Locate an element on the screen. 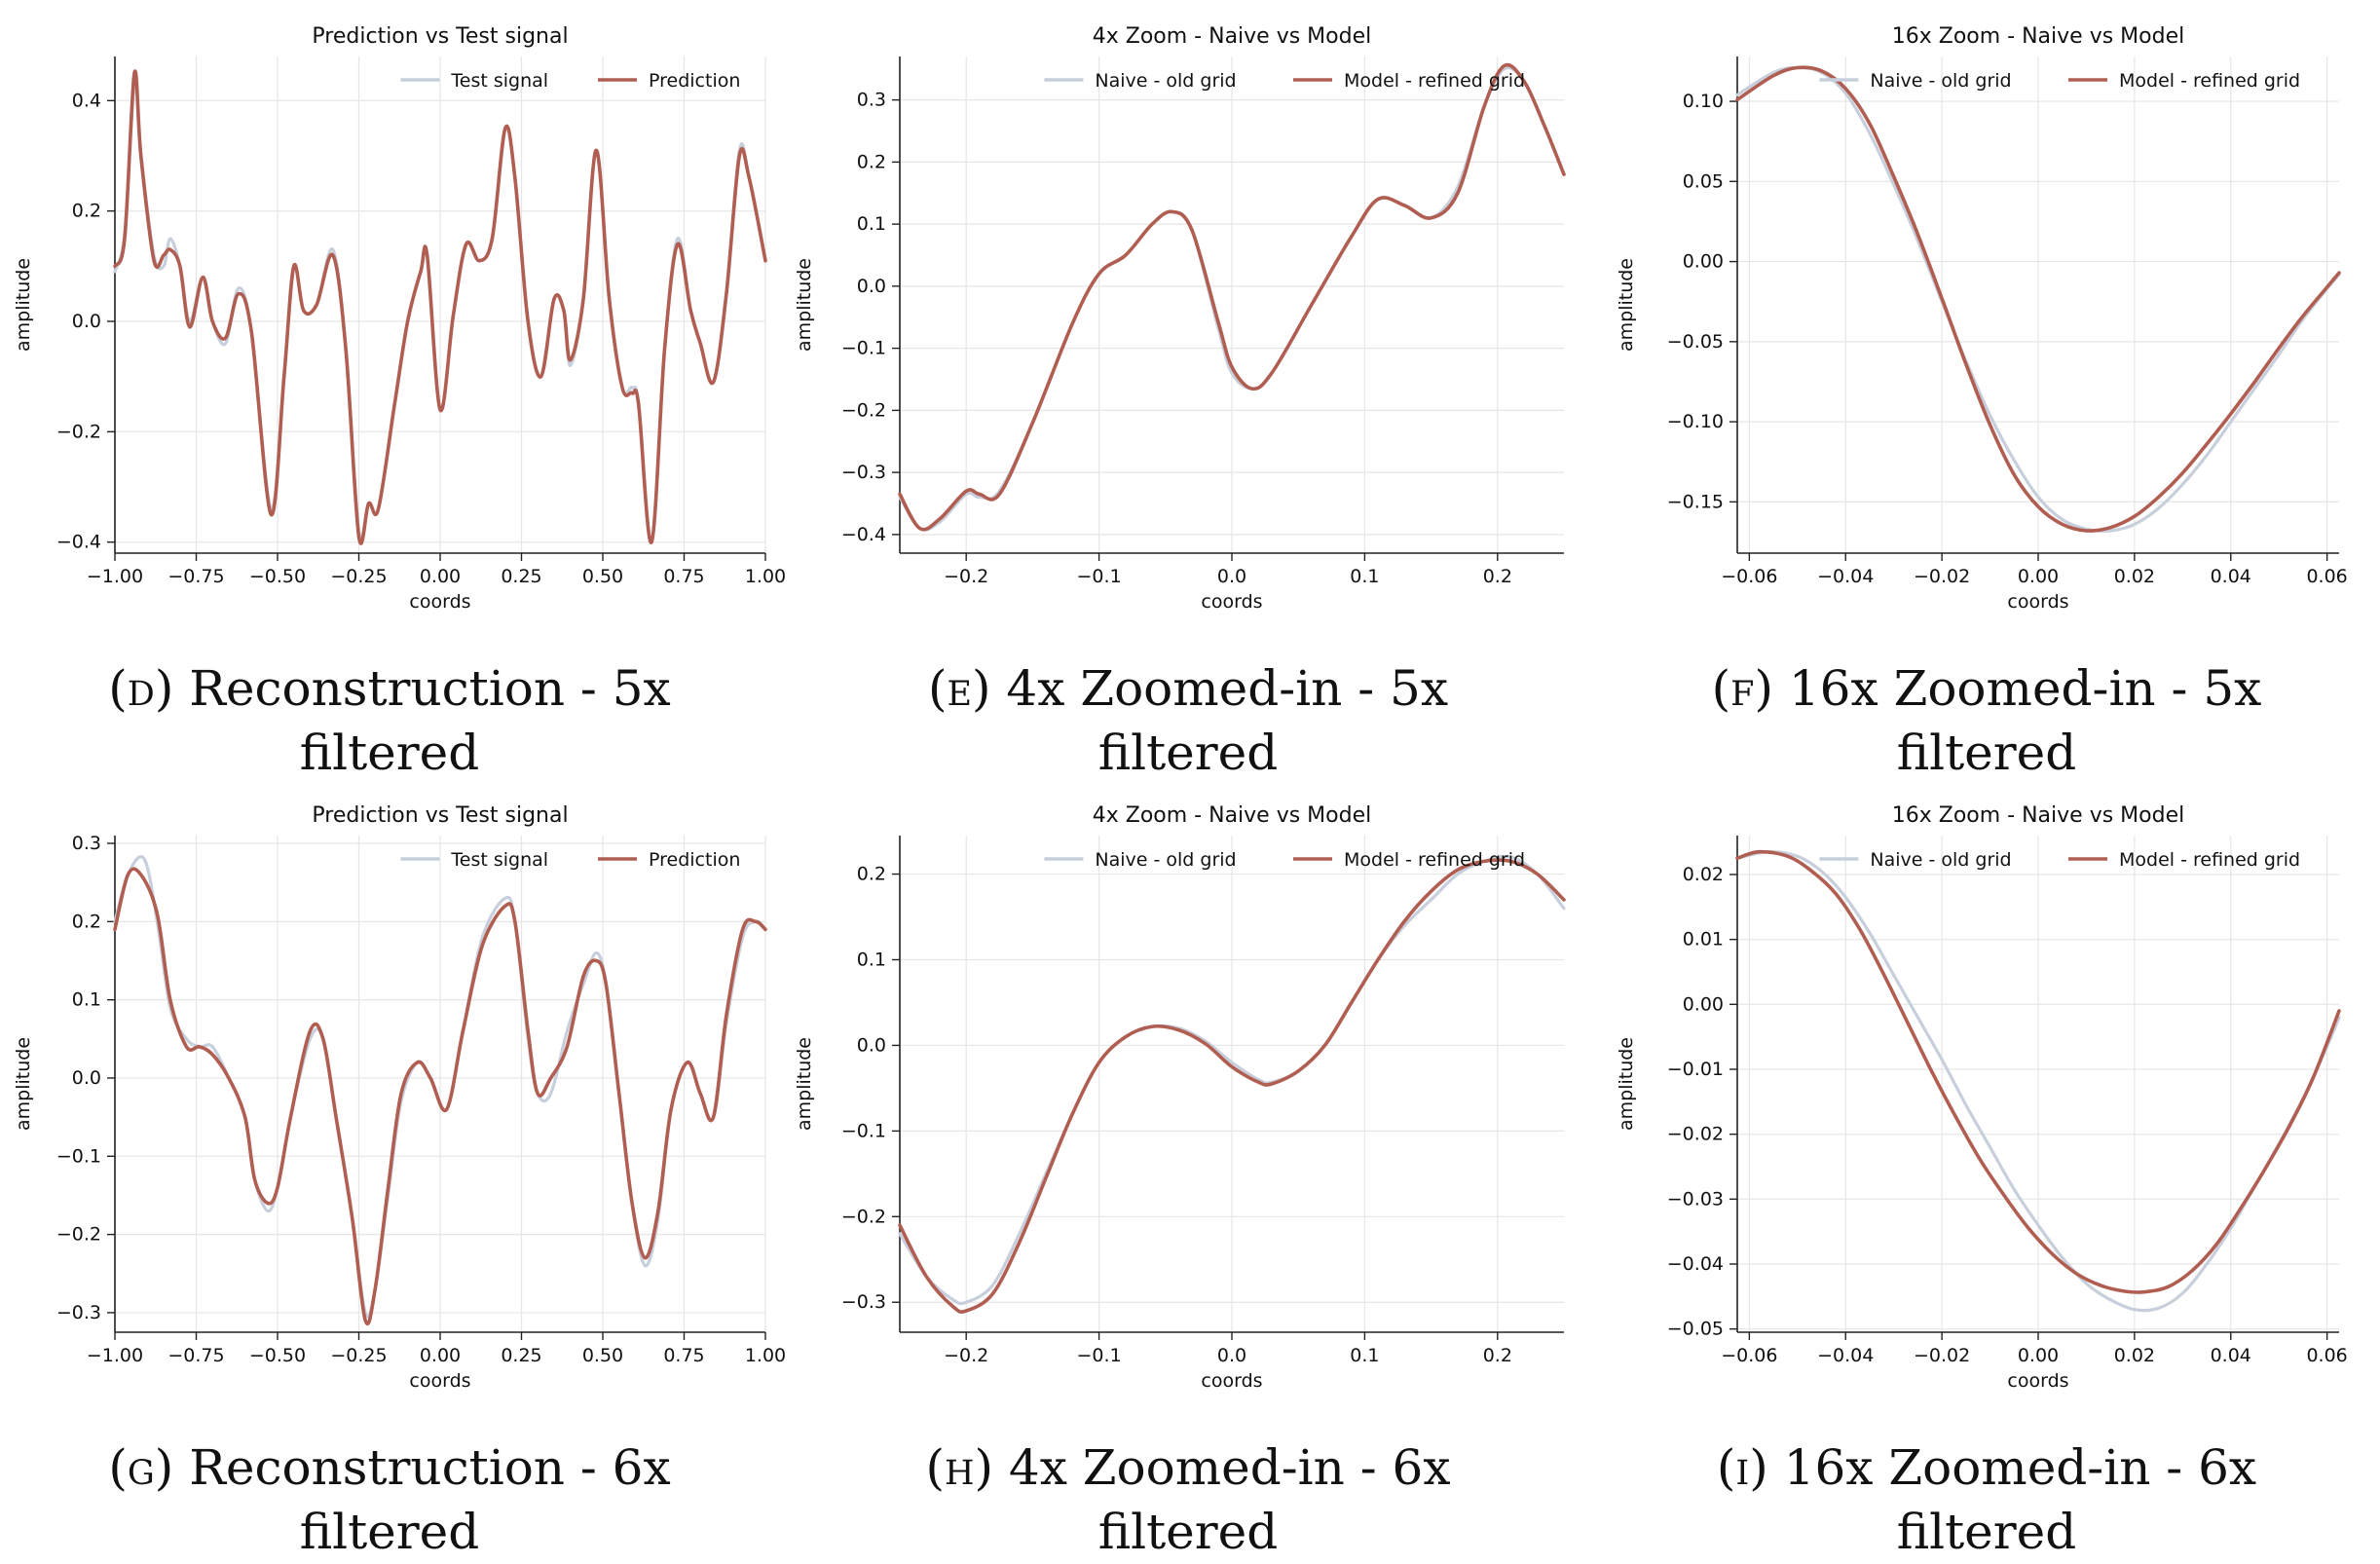 The height and width of the screenshot is (1564, 2380). x-tick-label: 0.25 is located at coordinates (521, 1355).